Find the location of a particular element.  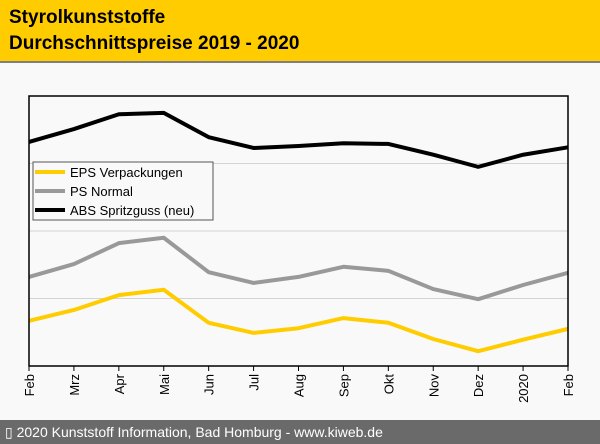

x-tick-label: Dez is located at coordinates (478, 385).